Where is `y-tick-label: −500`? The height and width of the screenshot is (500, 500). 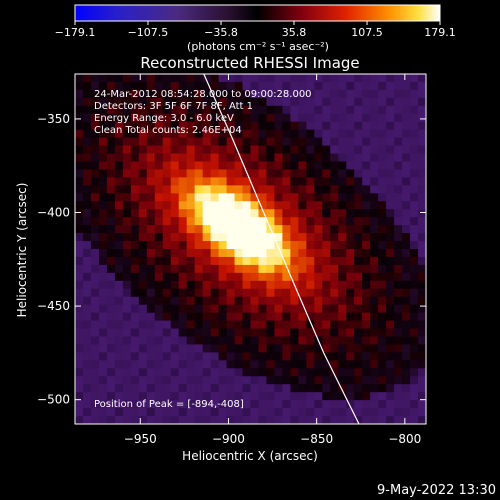
y-tick-label: −500 is located at coordinates (53, 400).